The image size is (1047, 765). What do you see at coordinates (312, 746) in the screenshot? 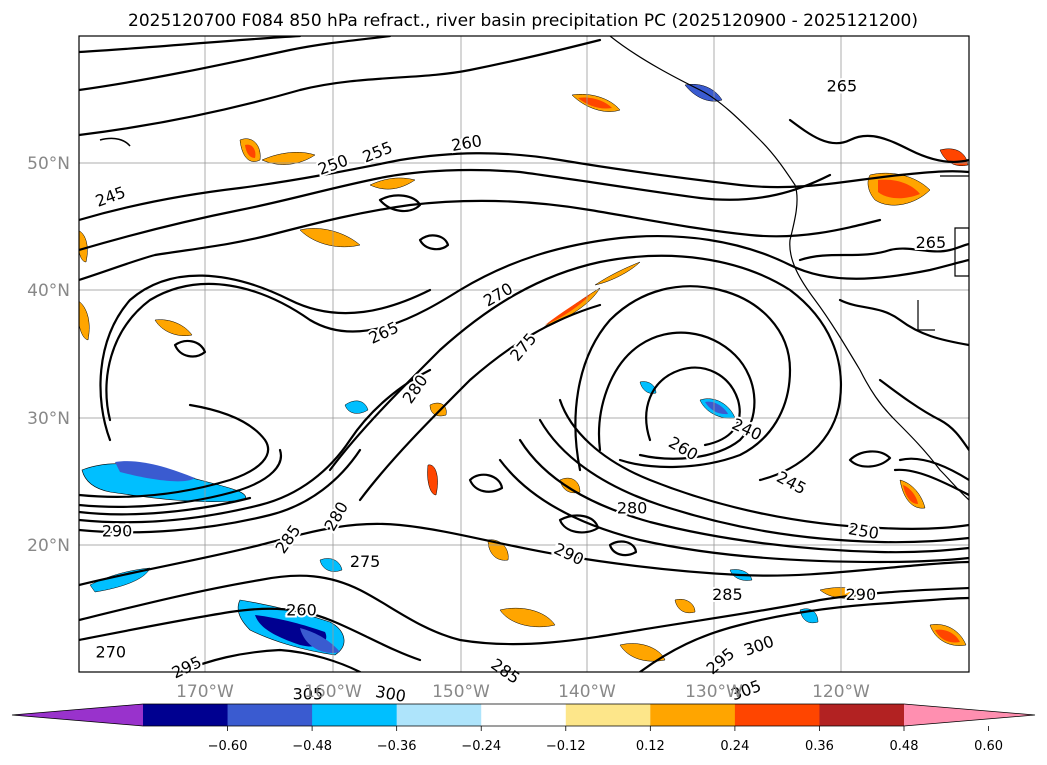
I see `colorbar-tick-label: −0.48` at bounding box center [312, 746].